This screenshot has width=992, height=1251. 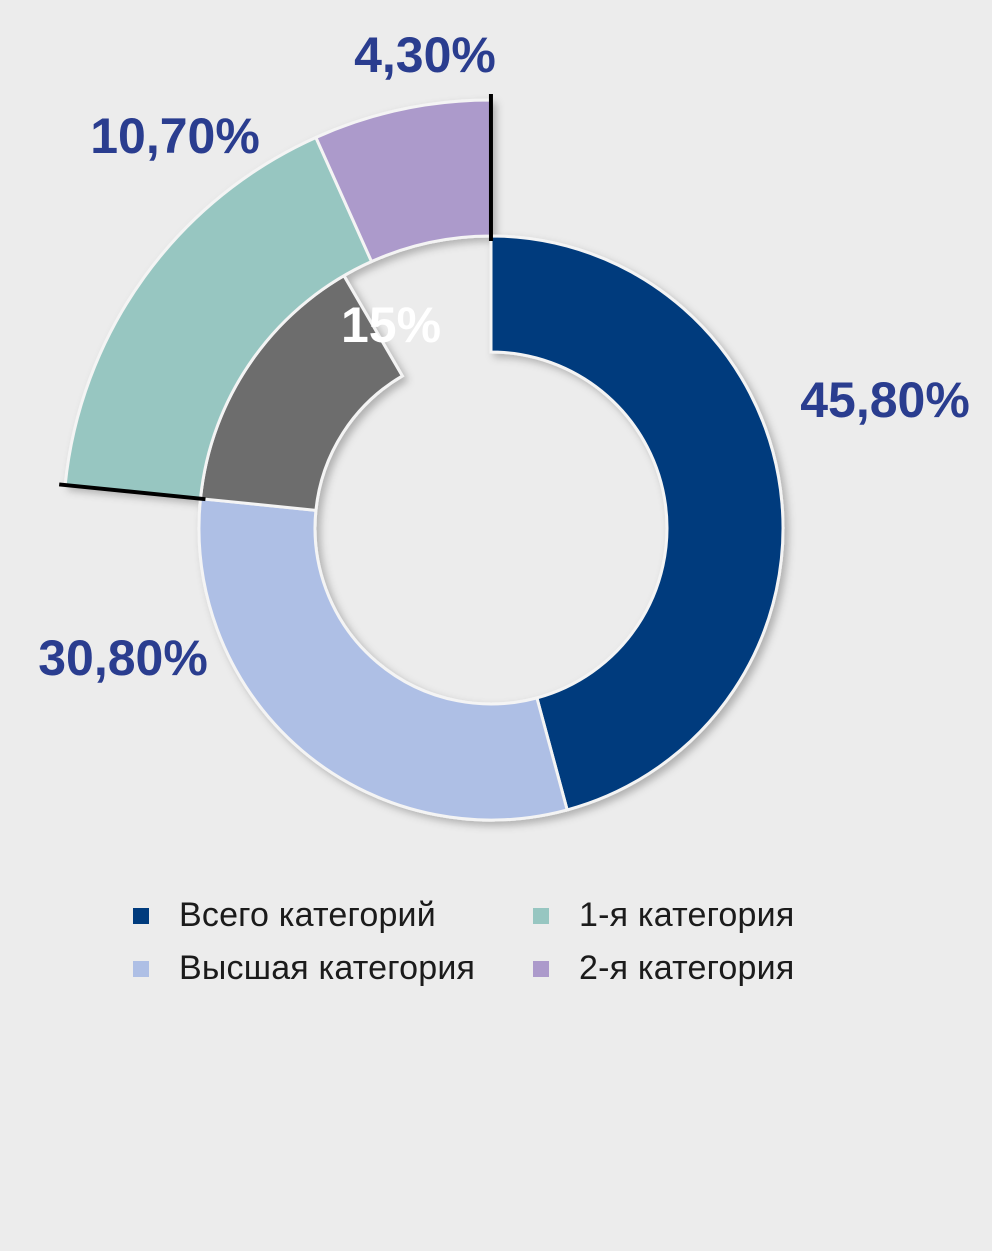 What do you see at coordinates (175, 136) in the screenshot?
I see `label-first: 10,70%` at bounding box center [175, 136].